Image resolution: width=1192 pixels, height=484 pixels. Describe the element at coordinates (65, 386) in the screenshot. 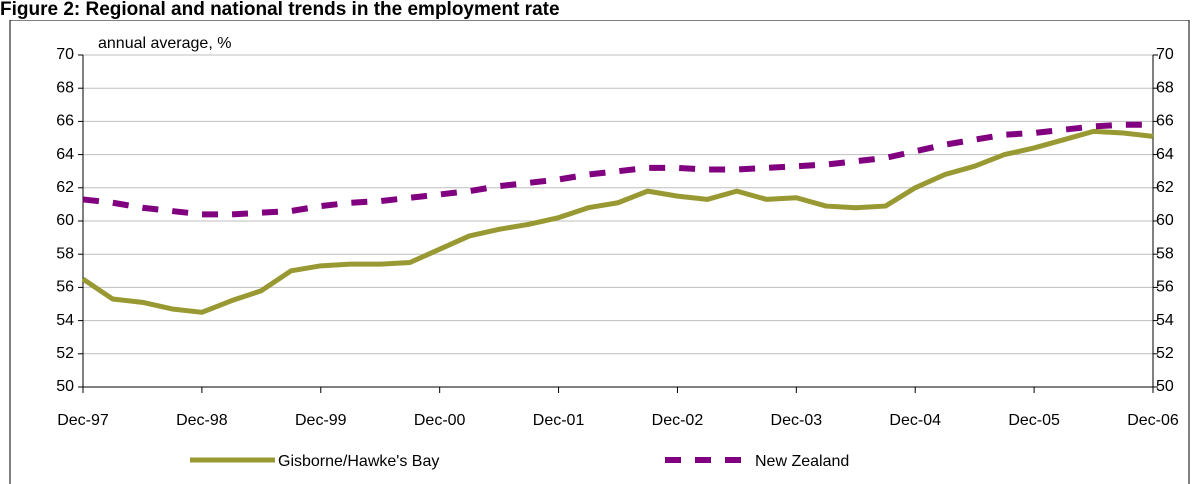

I see `y-tick-label: 50` at that location.